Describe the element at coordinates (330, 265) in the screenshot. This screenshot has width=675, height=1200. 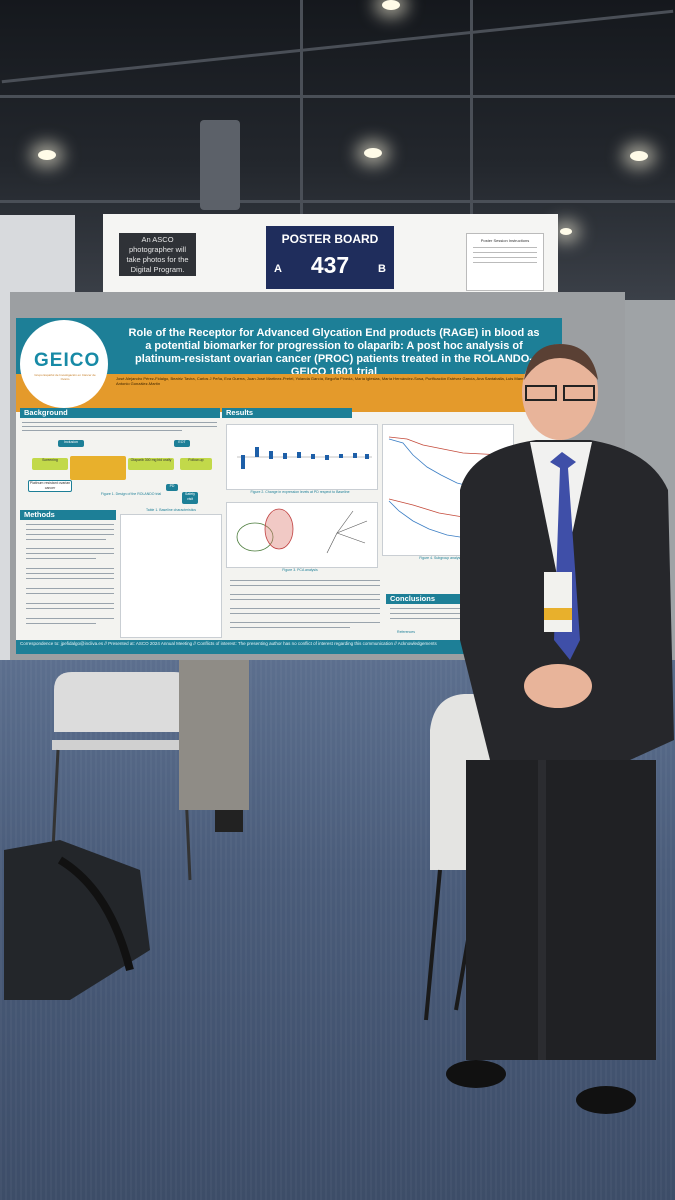
I see `board-number: 437` at that location.